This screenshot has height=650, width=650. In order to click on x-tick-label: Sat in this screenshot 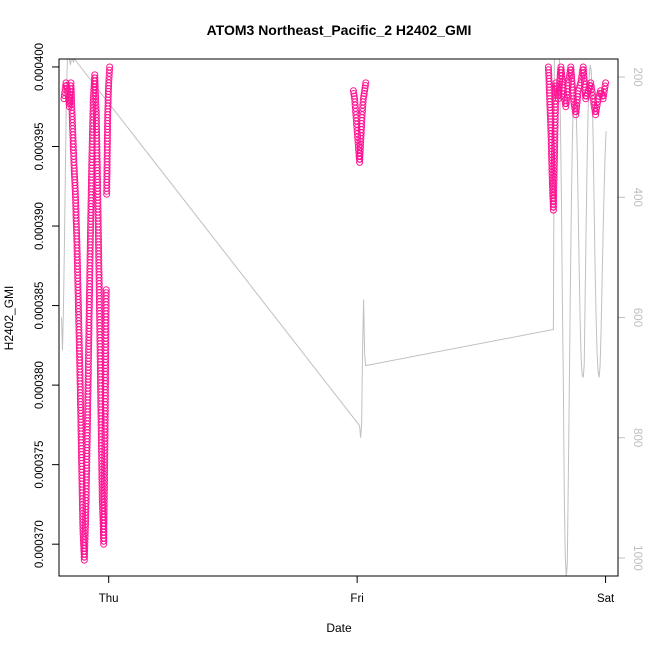, I will do `click(606, 599)`.